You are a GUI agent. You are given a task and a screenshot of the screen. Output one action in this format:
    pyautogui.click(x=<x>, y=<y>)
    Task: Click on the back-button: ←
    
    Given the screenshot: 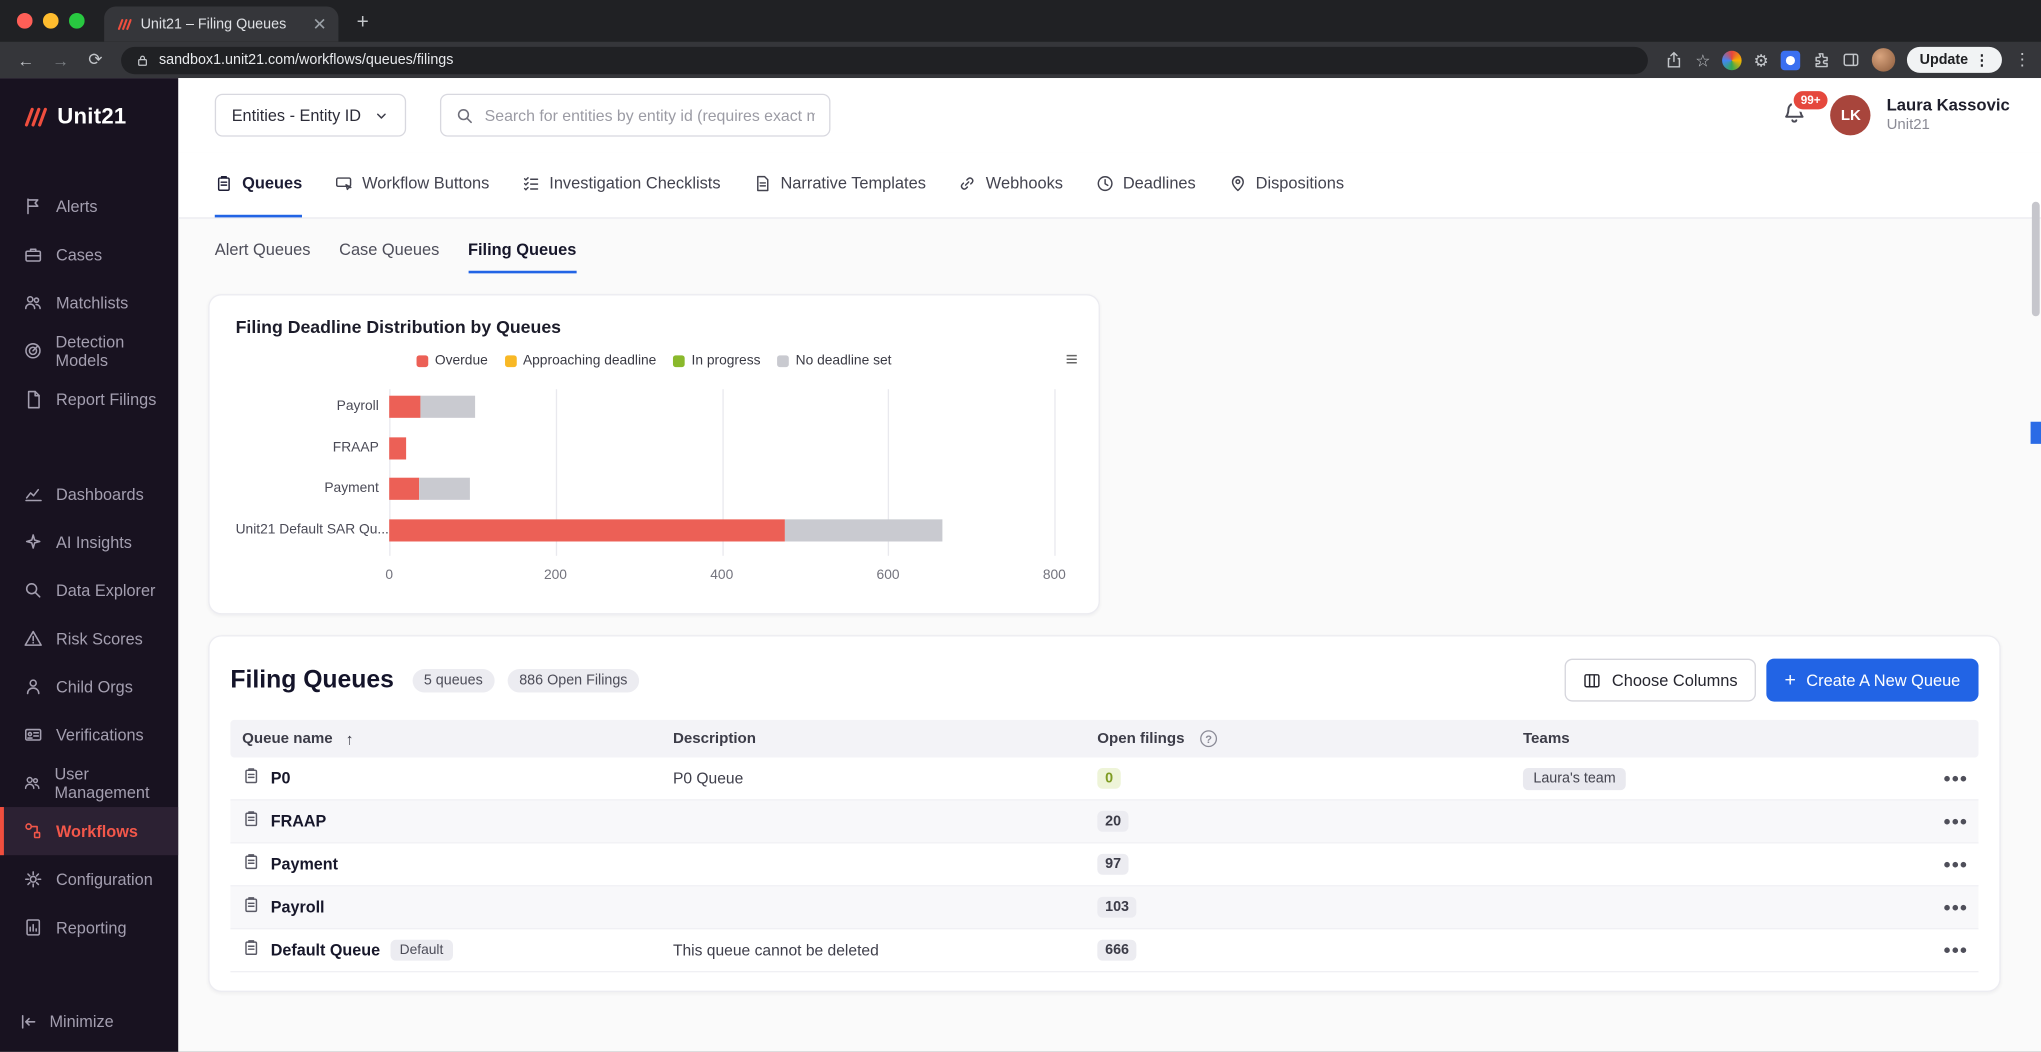 What is the action you would take?
    pyautogui.click(x=26, y=60)
    